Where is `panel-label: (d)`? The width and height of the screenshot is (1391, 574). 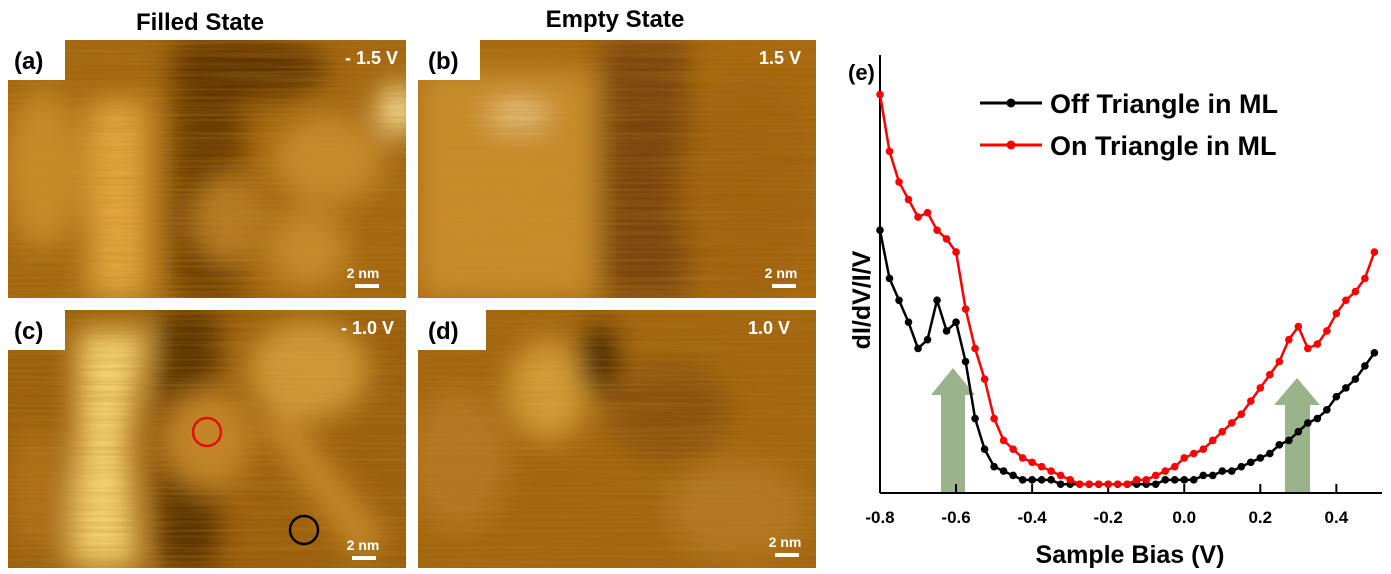 panel-label: (d) is located at coordinates (443, 331).